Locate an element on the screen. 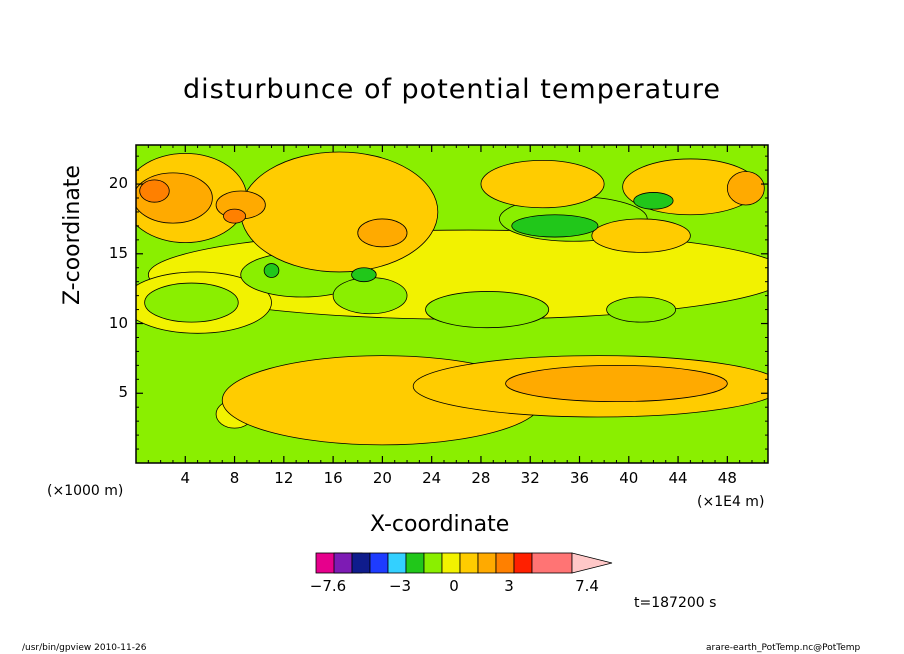 The width and height of the screenshot is (904, 654). x-tick-label: 12 is located at coordinates (284, 478).